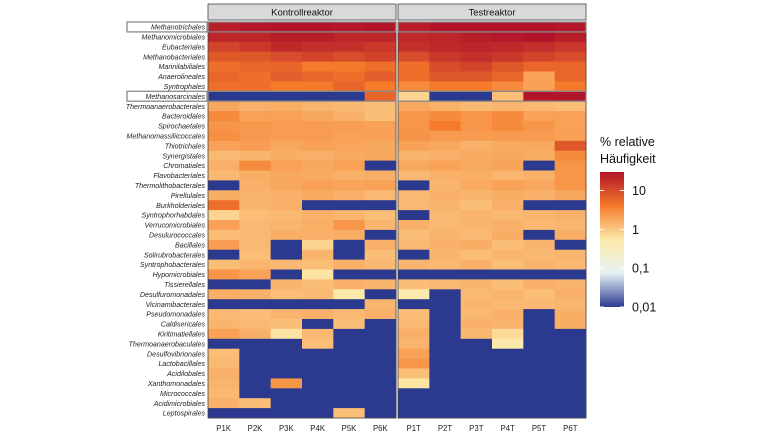  I want to click on row-label-marinilabiliales: Marinilabiliales, so click(181, 67).